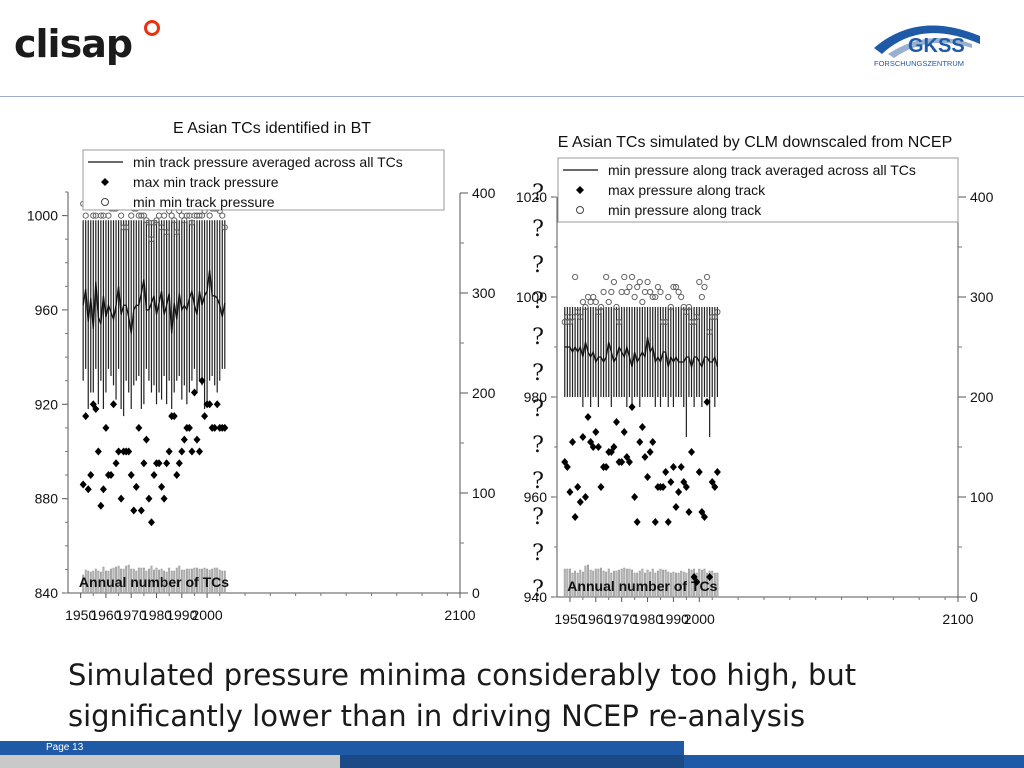 The height and width of the screenshot is (768, 1024). Describe the element at coordinates (685, 210) in the screenshot. I see `legend-entry-label: min pressure along track` at that location.